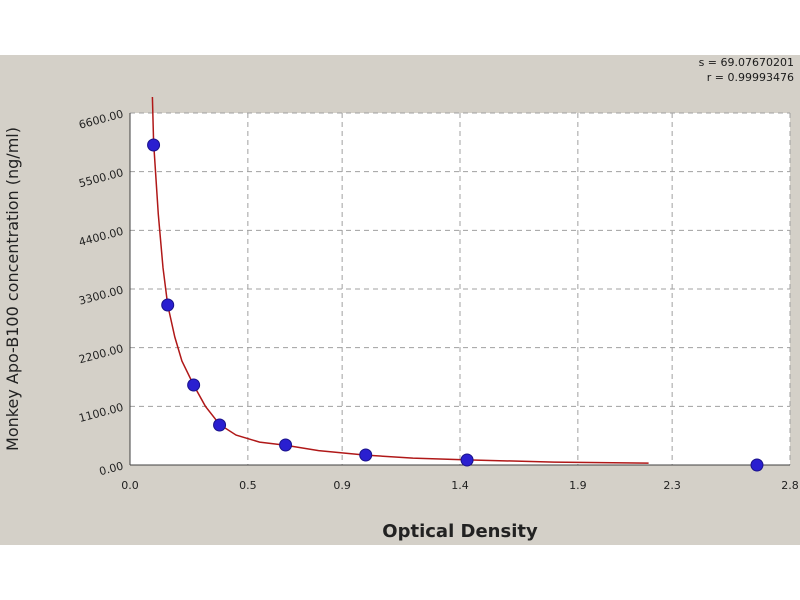 Image resolution: width=800 pixels, height=600 pixels. What do you see at coordinates (130, 485) in the screenshot?
I see `x-tick-label: 0.0` at bounding box center [130, 485].